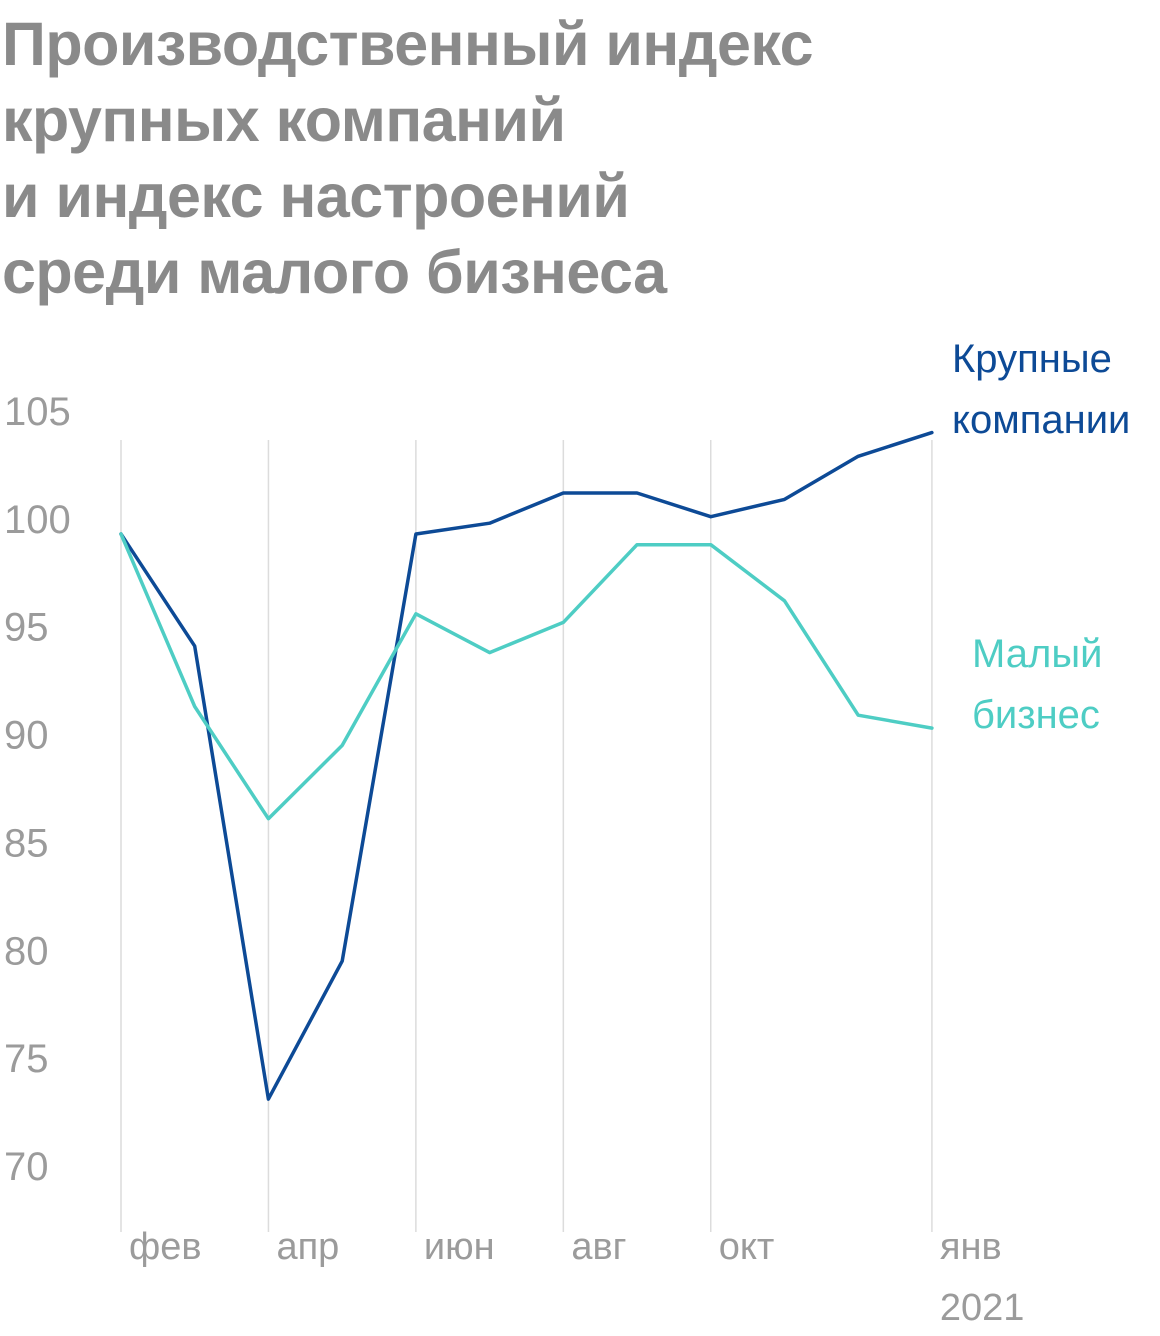 The image size is (1160, 1336). Describe the element at coordinates (37, 789) in the screenshot. I see `y-axis-labels: 70 75 80 85 90 95 100 105` at that location.